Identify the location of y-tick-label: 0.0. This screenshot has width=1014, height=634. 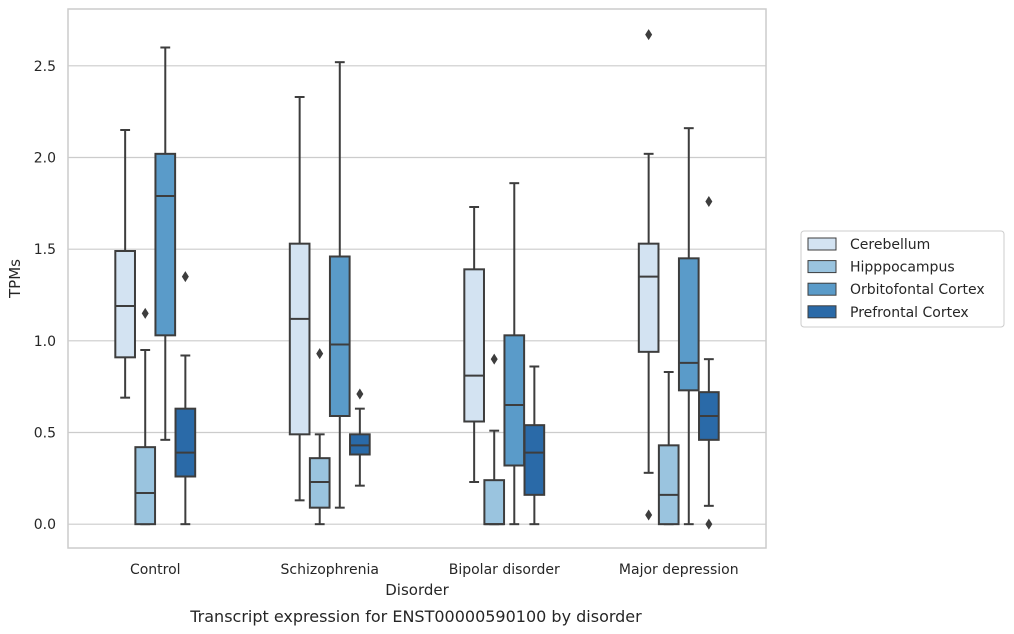
(45, 525).